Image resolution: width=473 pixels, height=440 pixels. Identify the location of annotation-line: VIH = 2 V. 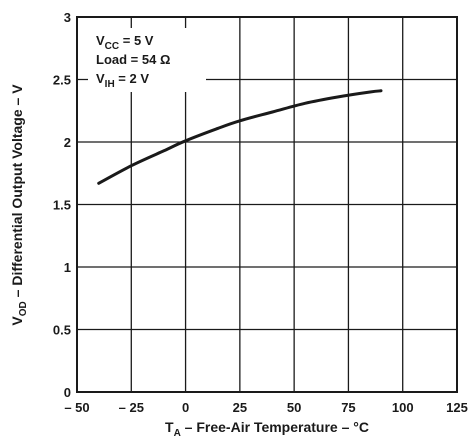
(122, 80).